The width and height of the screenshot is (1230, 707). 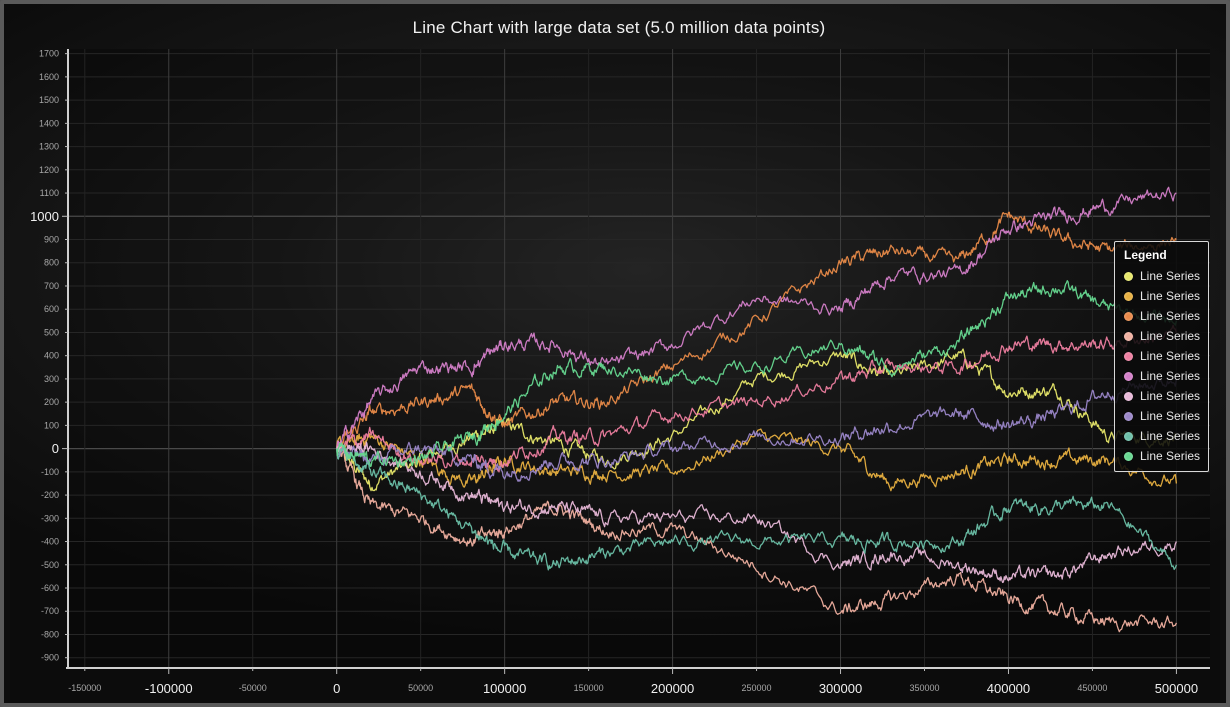 I want to click on x-tick-label: 100000, so click(x=504, y=688).